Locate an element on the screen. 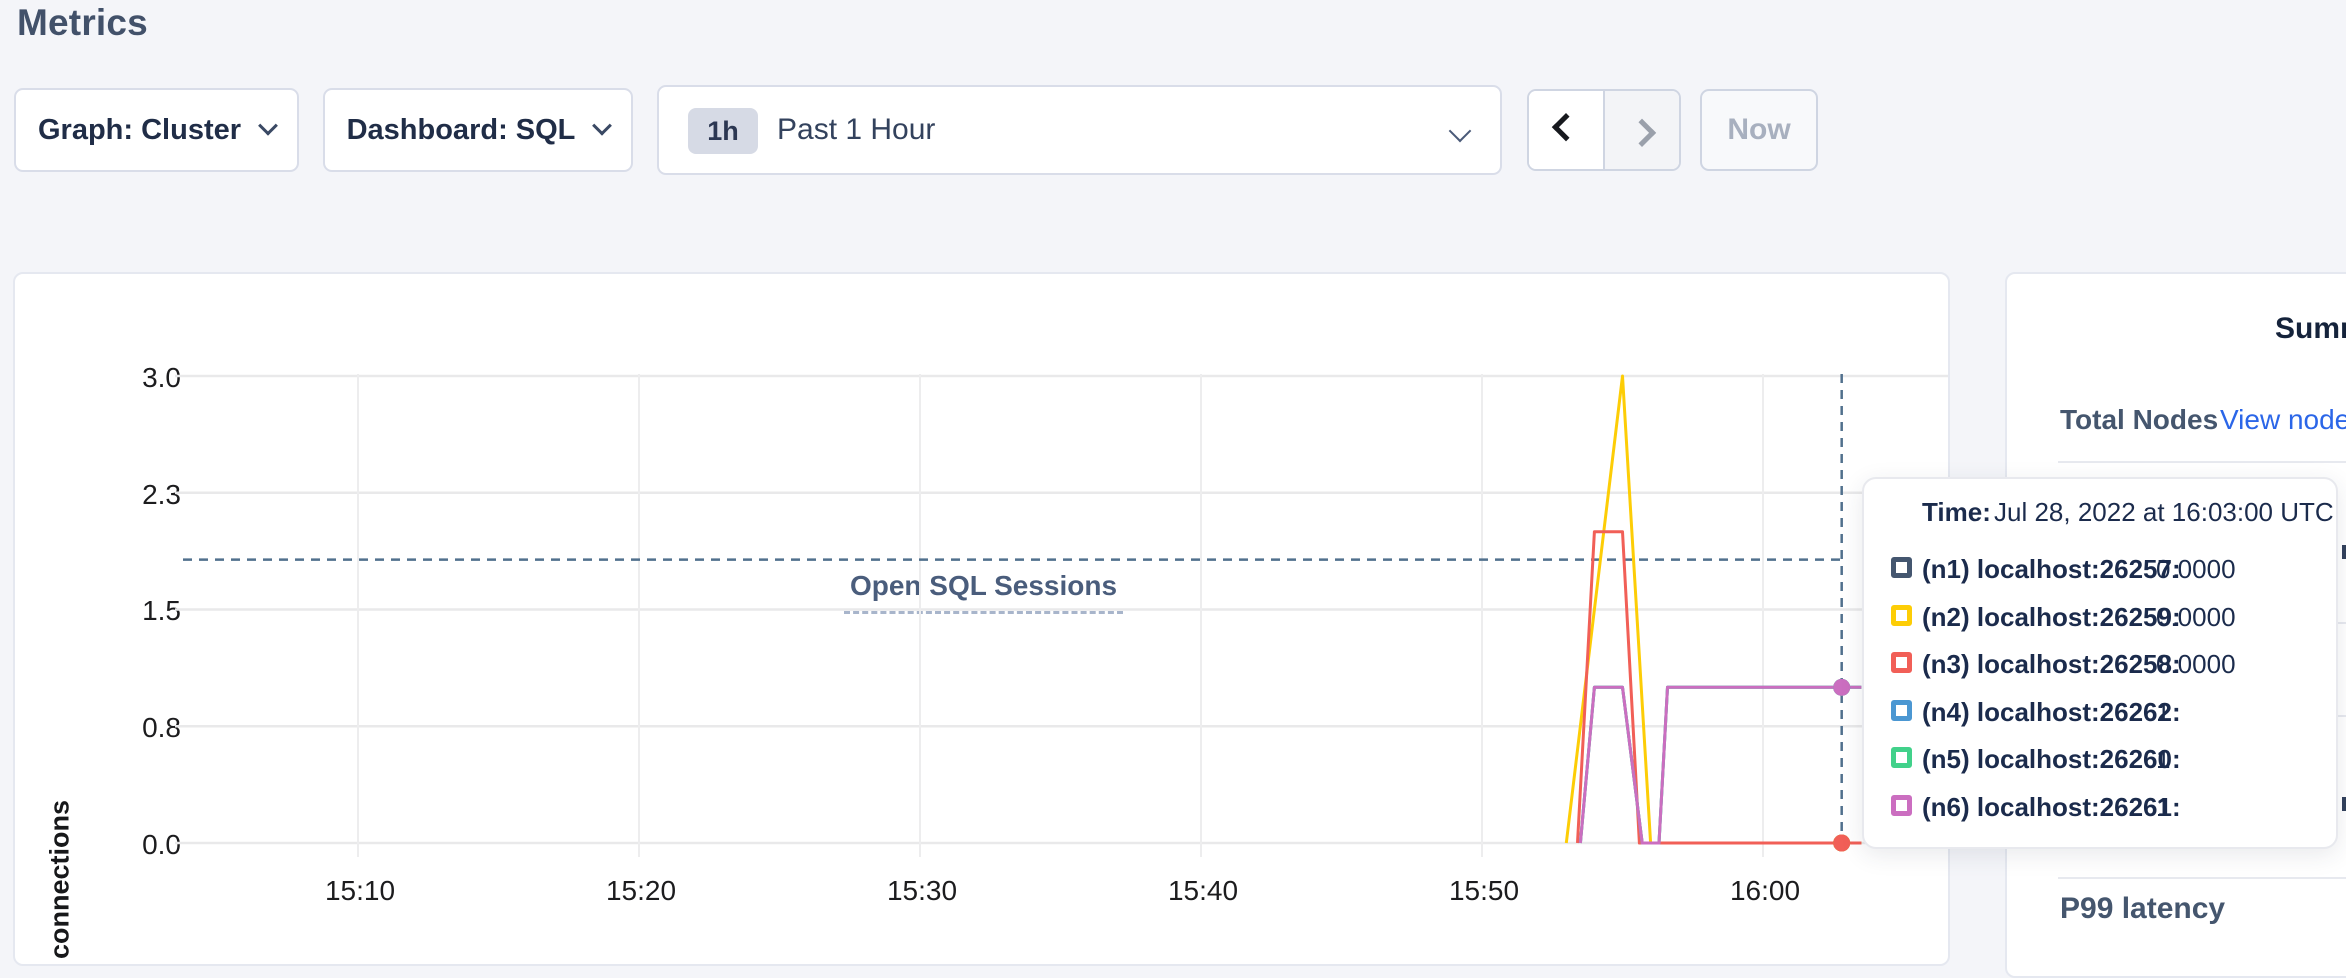  x-axis-tick: 15:50 is located at coordinates (1484, 890).